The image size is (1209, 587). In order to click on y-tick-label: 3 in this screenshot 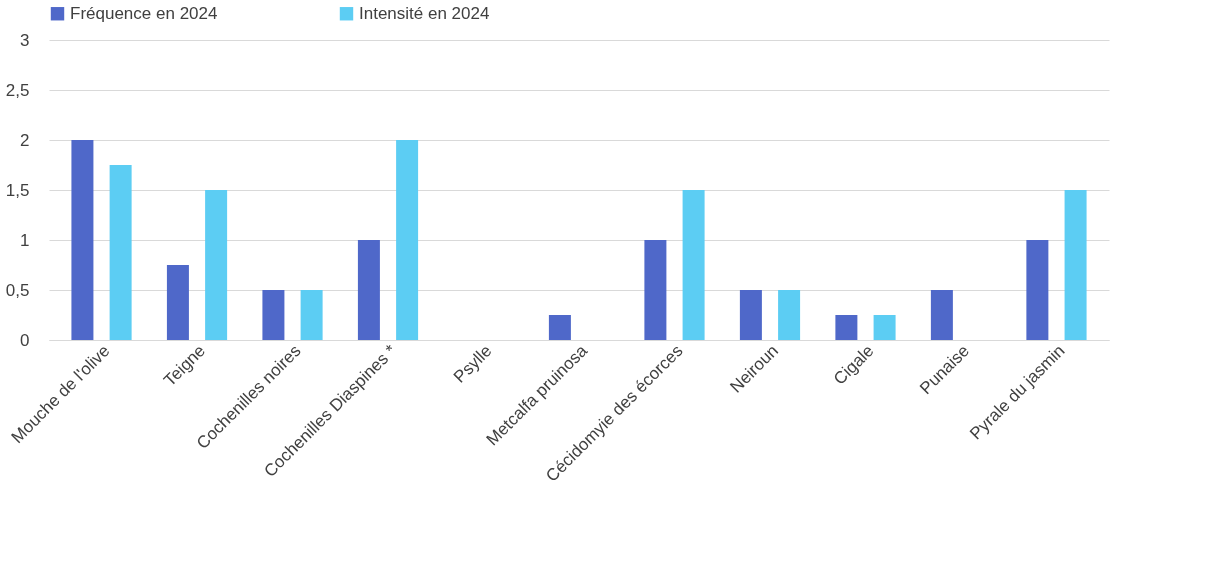, I will do `click(25, 40)`.